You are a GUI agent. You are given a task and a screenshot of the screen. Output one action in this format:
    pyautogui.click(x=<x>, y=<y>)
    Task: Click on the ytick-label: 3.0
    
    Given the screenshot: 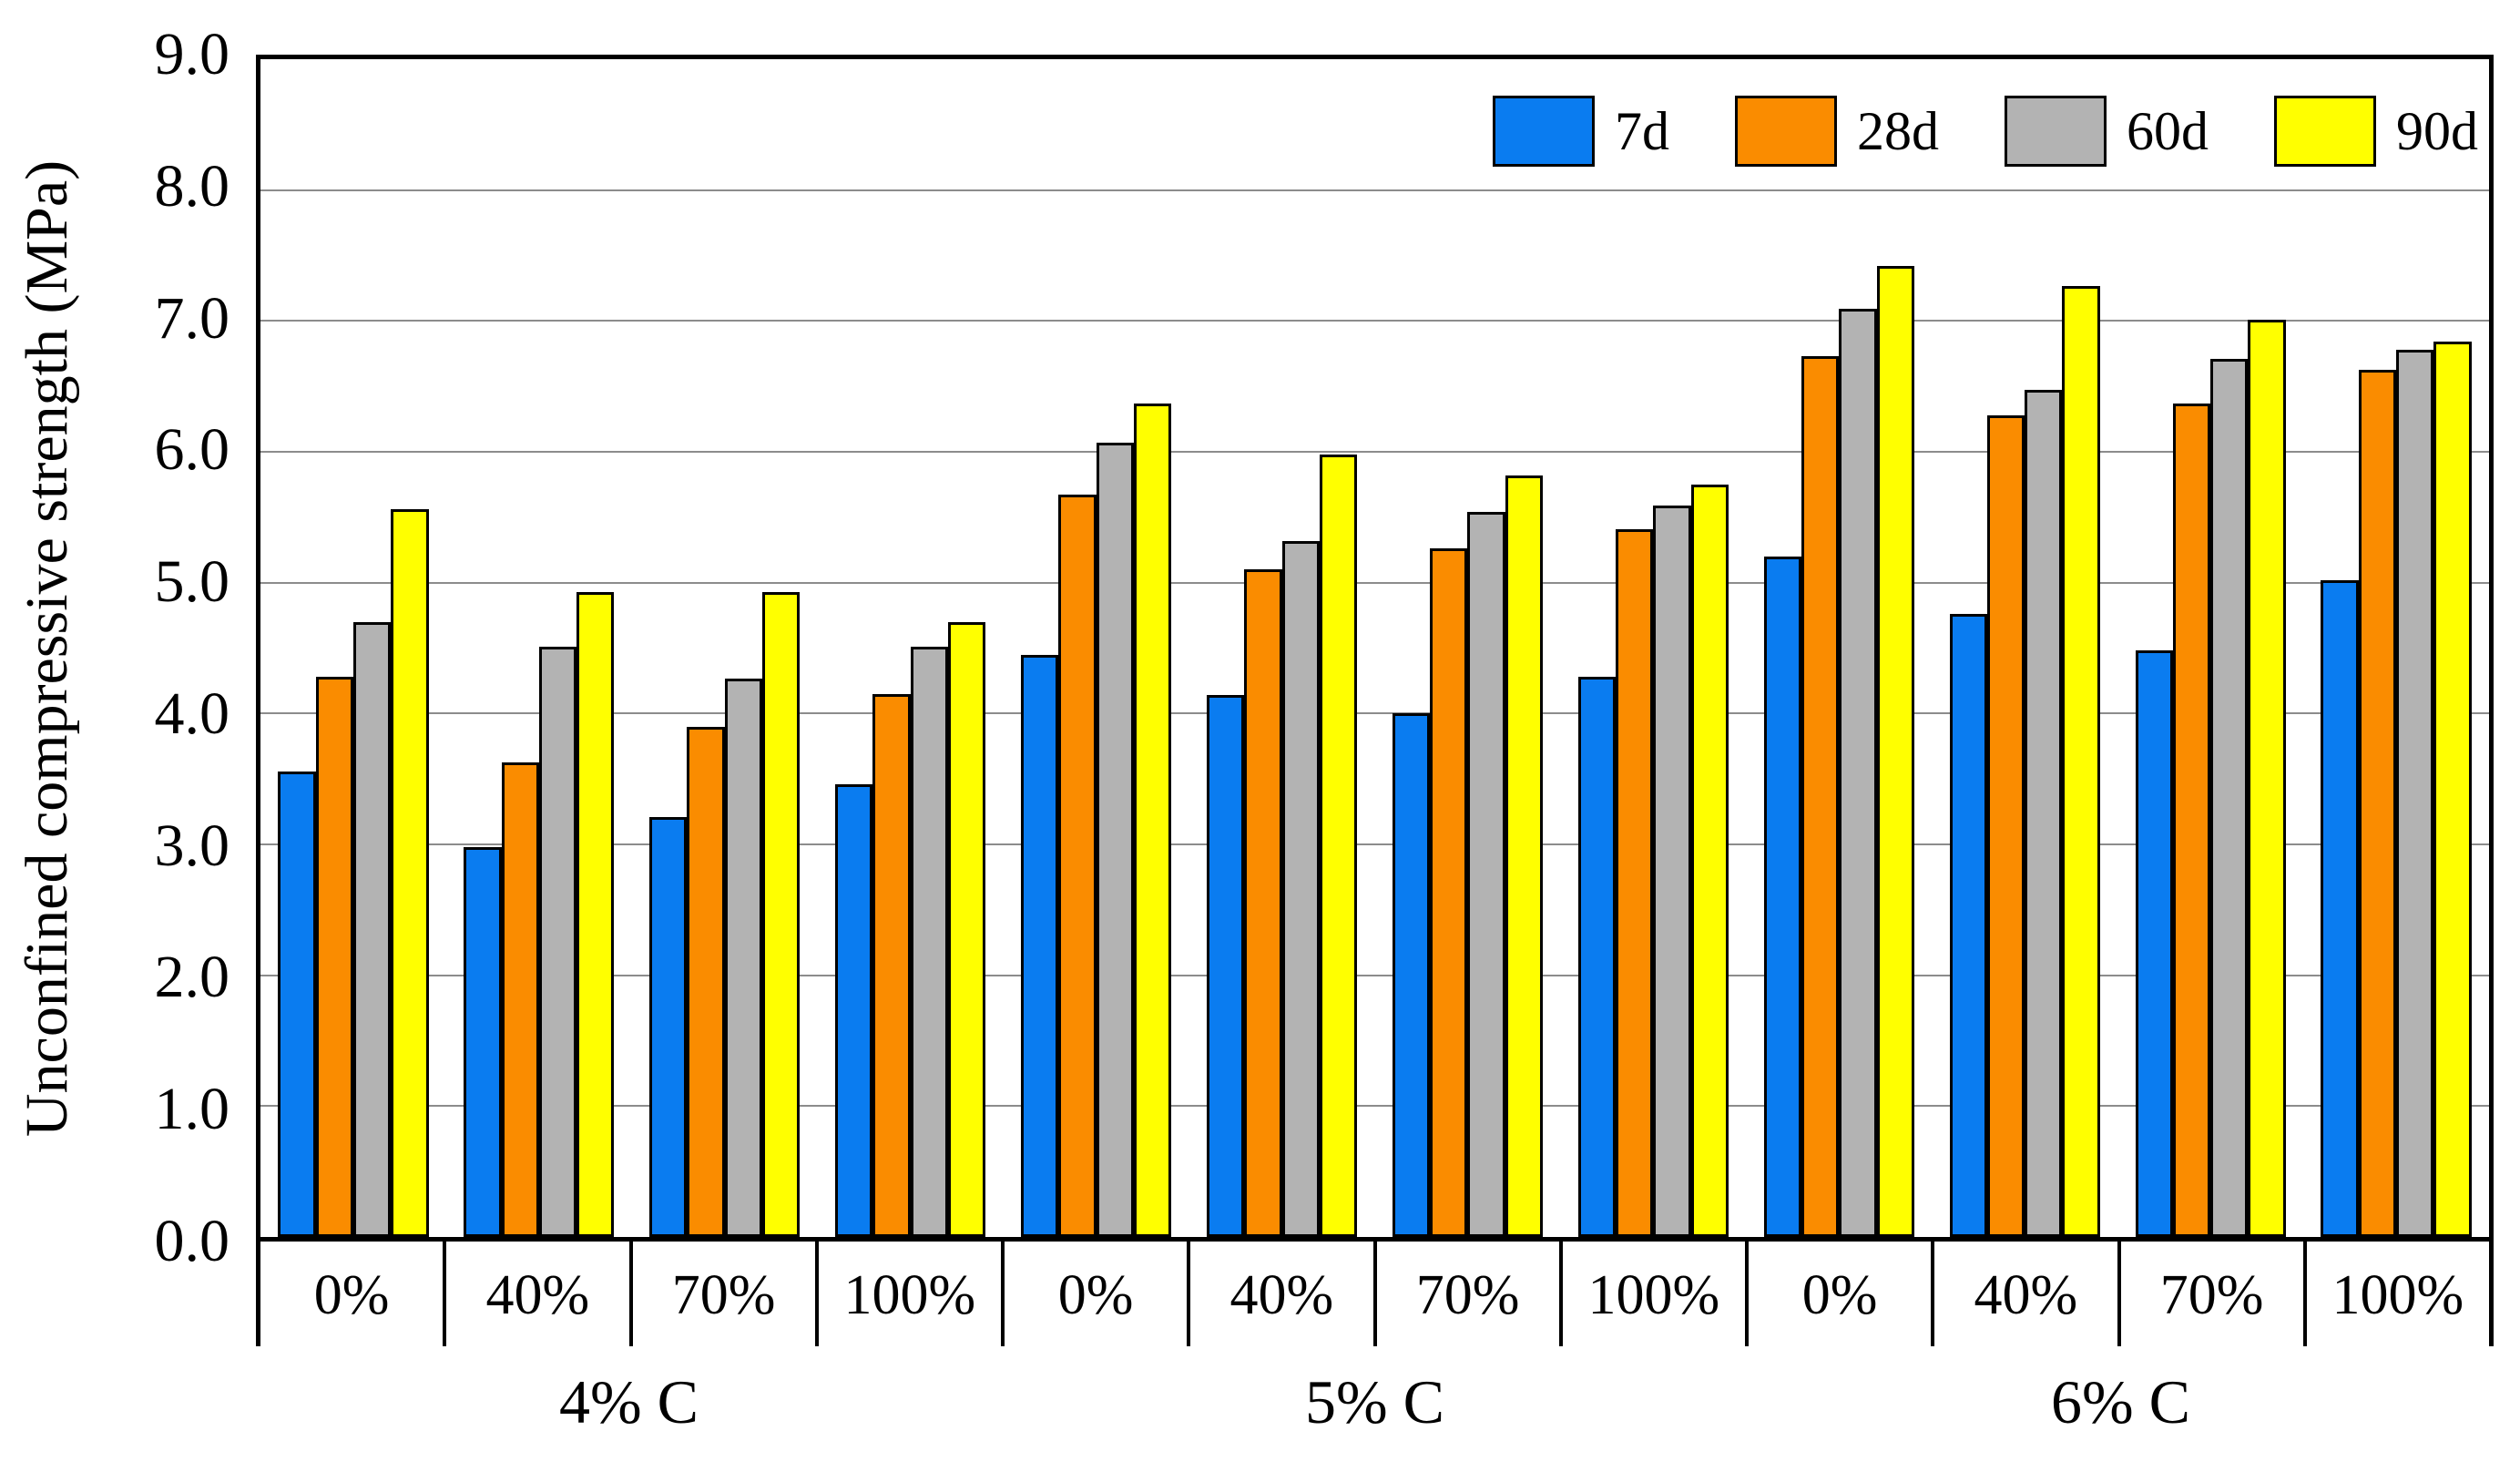 What is the action you would take?
    pyautogui.click(x=192, y=846)
    